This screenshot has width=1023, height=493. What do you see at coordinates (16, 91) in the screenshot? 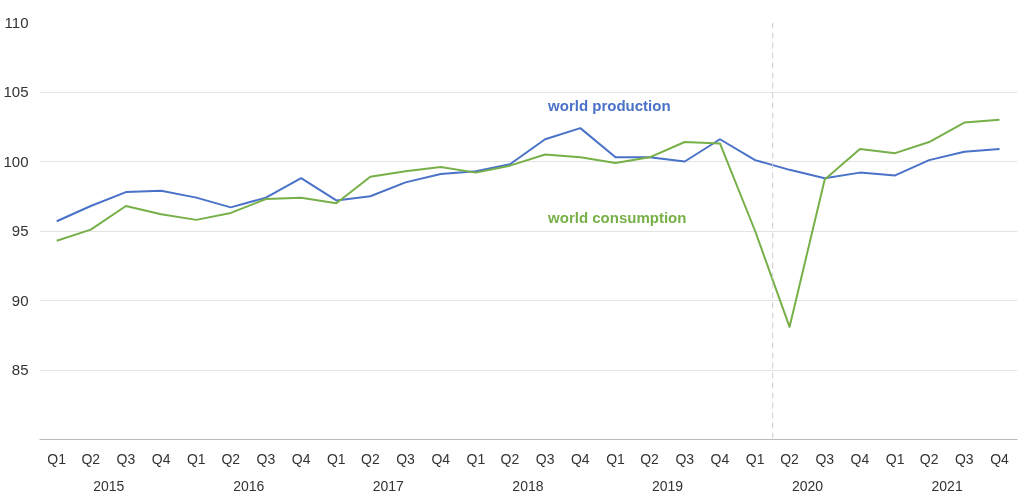
I see `y-tick-label: 105` at bounding box center [16, 91].